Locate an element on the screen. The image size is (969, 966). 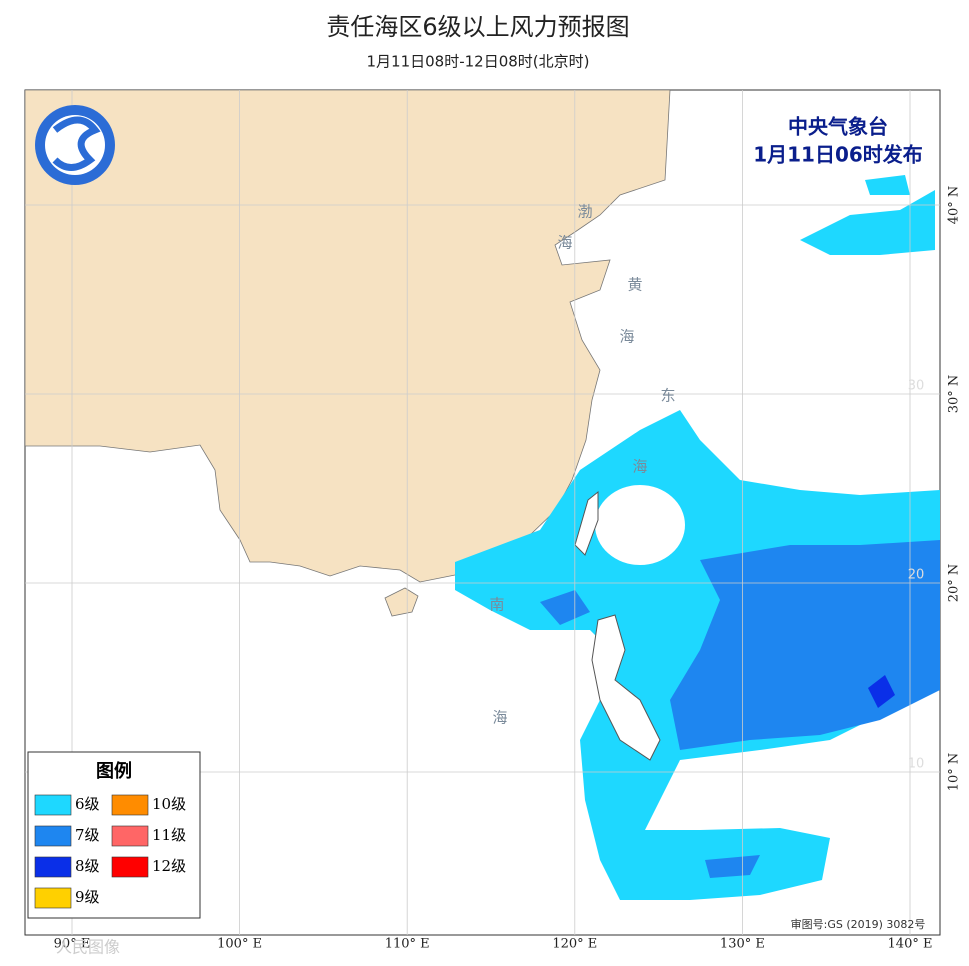
subtitle: 1月11日08时-12日08时(北京时) is located at coordinates (477, 62).